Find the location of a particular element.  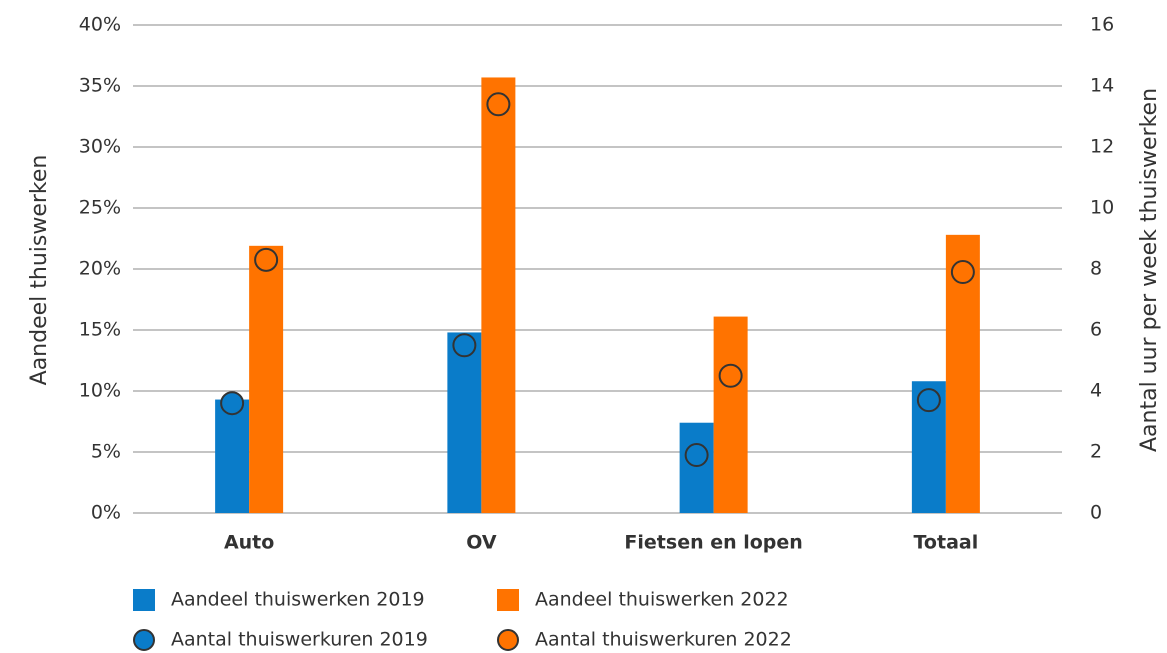

x-tick-label: Totaal is located at coordinates (946, 543).